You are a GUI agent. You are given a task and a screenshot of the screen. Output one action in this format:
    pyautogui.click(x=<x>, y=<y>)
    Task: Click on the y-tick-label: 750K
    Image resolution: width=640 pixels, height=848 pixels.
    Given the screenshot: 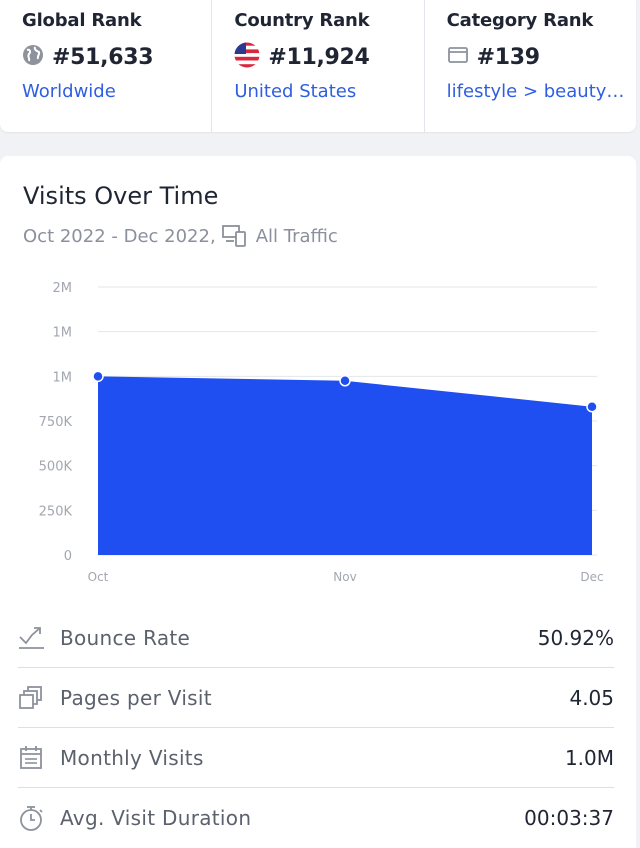 What is the action you would take?
    pyautogui.click(x=56, y=422)
    